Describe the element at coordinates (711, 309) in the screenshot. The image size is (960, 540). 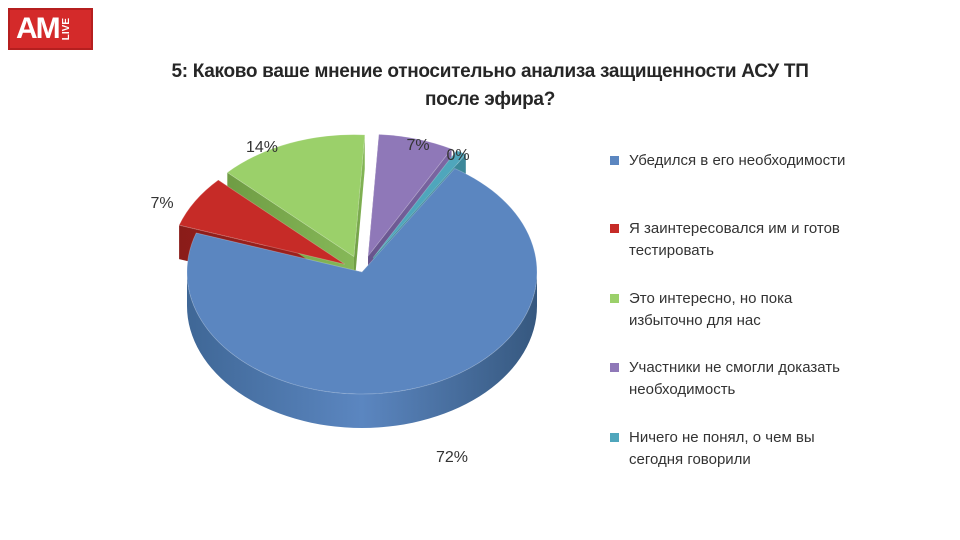
I see `legend-label: Это интересно, но пока избыточно для нас` at that location.